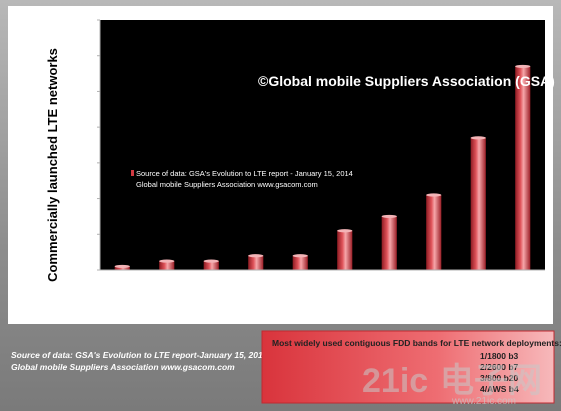 Image resolution: width=561 pixels, height=411 pixels. What do you see at coordinates (395, 381) in the screenshot?
I see `watermark-logo-text: 21ic` at bounding box center [395, 381].